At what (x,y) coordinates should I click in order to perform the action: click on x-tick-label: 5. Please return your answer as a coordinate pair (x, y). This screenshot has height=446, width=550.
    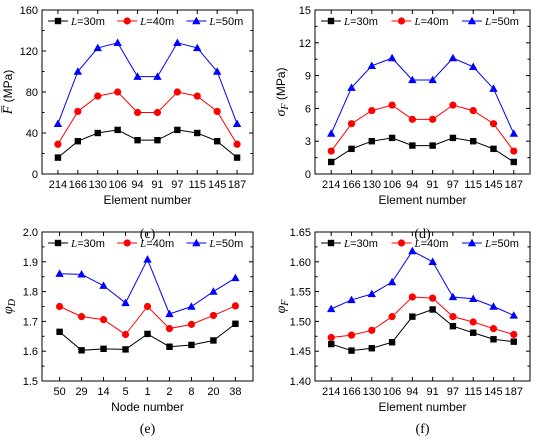
    Looking at the image, I should click on (125, 392).